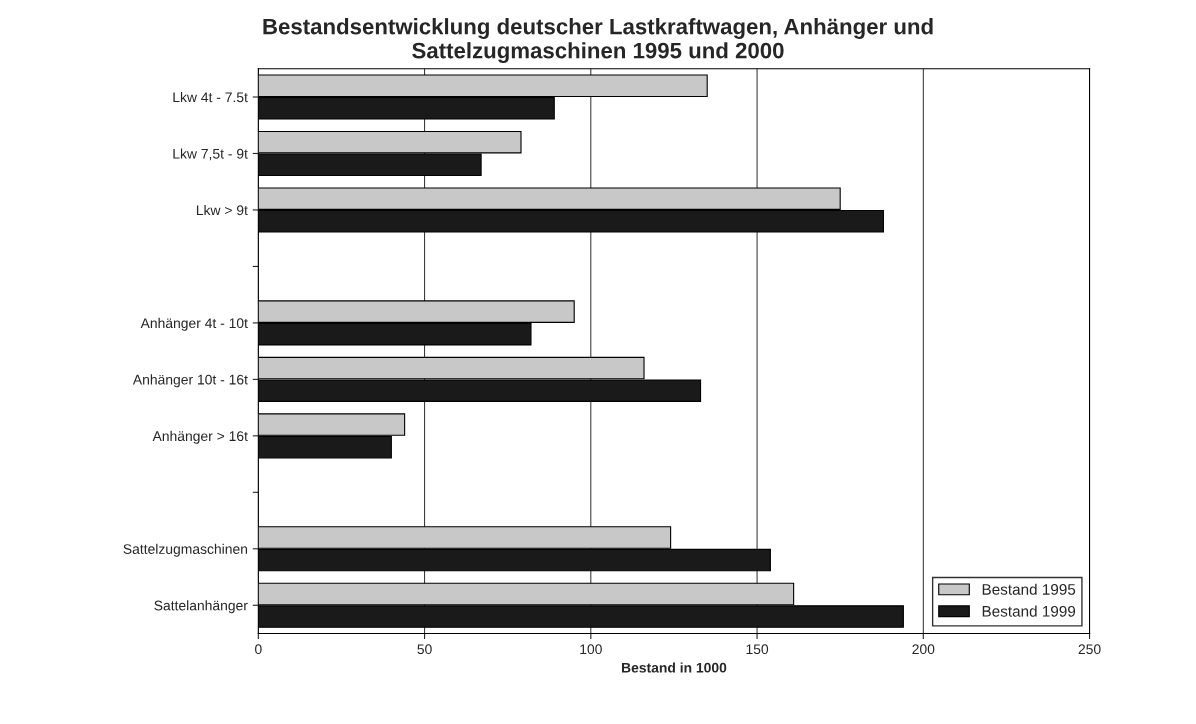 This screenshot has width=1196, height=724. What do you see at coordinates (598, 40) in the screenshot?
I see `chart-title: Bestandsentwicklung deutscher Lastkraftwagen, Anhänger und Sattelzugmaschinen 1995 und 2000` at bounding box center [598, 40].